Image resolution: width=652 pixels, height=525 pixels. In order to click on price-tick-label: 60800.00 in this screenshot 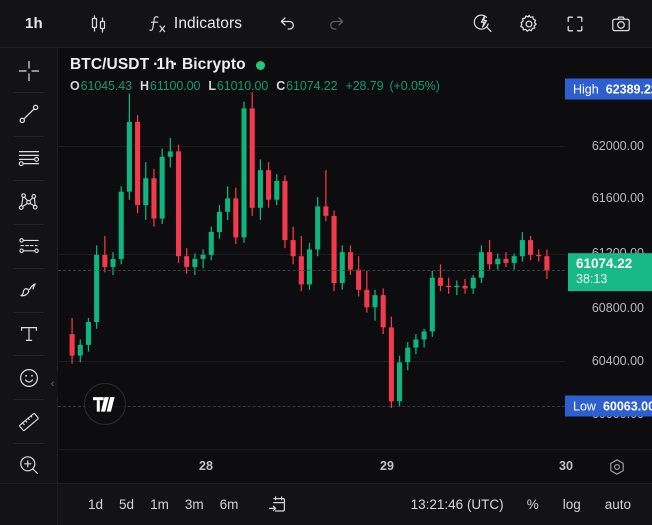, I will do `click(617, 308)`.